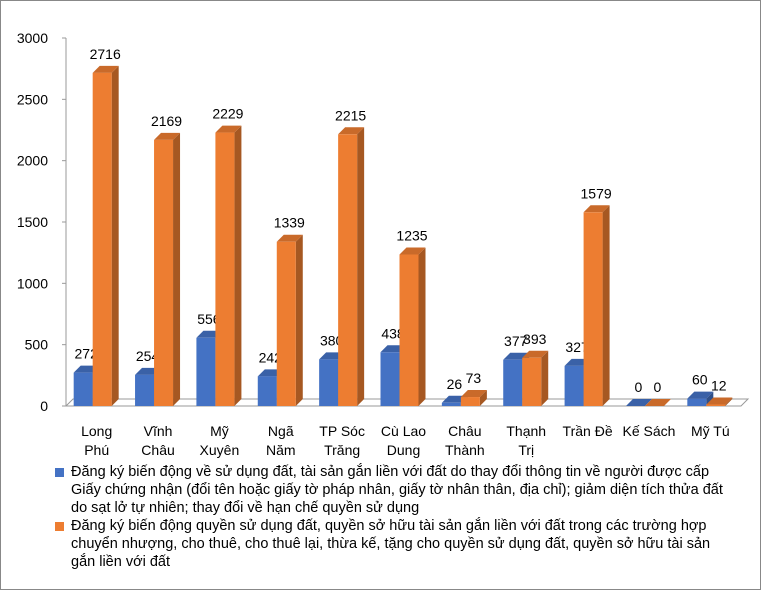 The height and width of the screenshot is (590, 761). What do you see at coordinates (227, 114) in the screenshot?
I see `value-label: 2229` at bounding box center [227, 114].